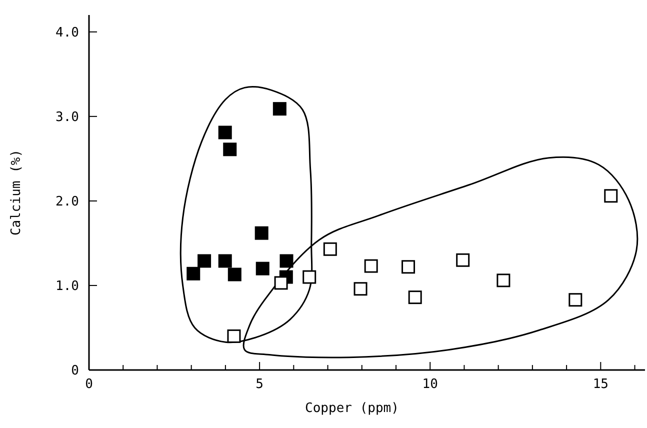 The image size is (647, 428). I want to click on x-tick-label: 5, so click(260, 384).